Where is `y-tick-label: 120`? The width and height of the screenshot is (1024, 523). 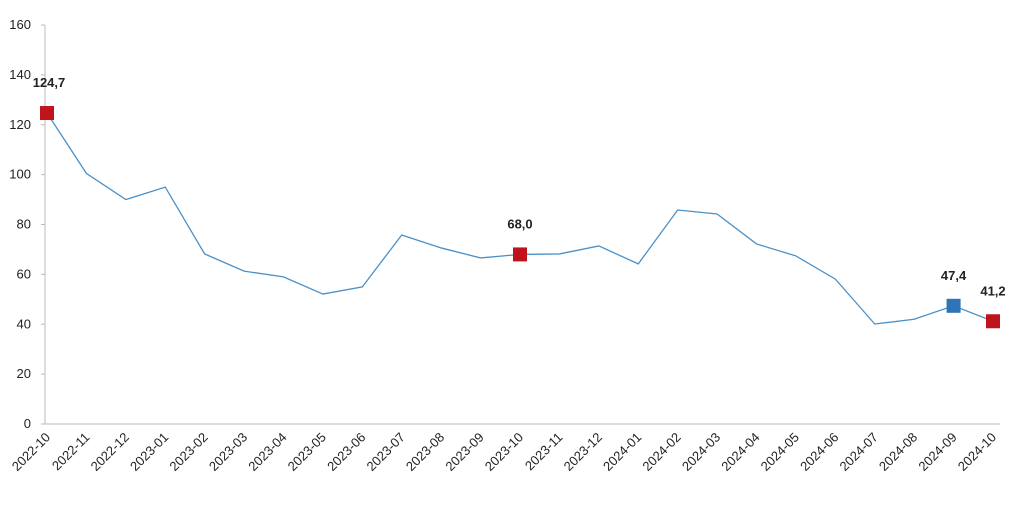 y-tick-label: 120 is located at coordinates (20, 124).